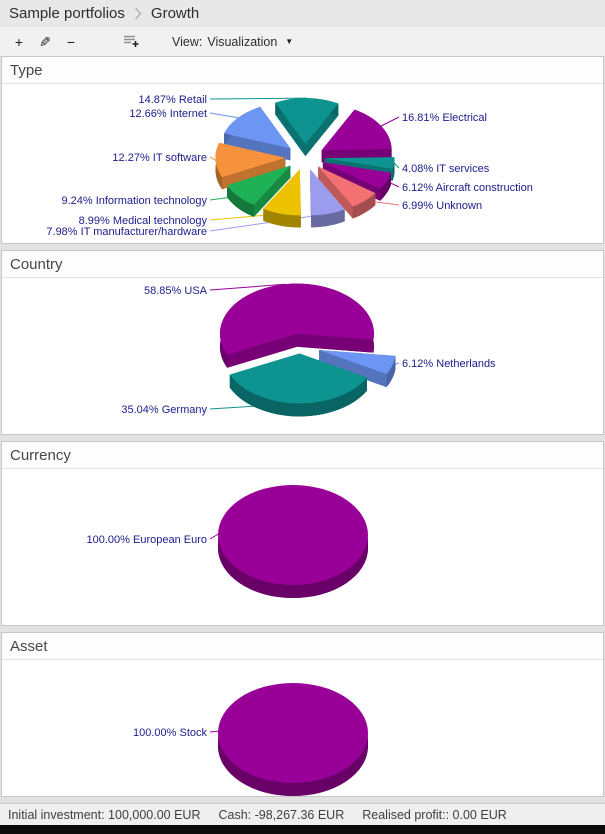  Describe the element at coordinates (282, 192) in the screenshot. I see `pie-slice-medical-technology` at that location.